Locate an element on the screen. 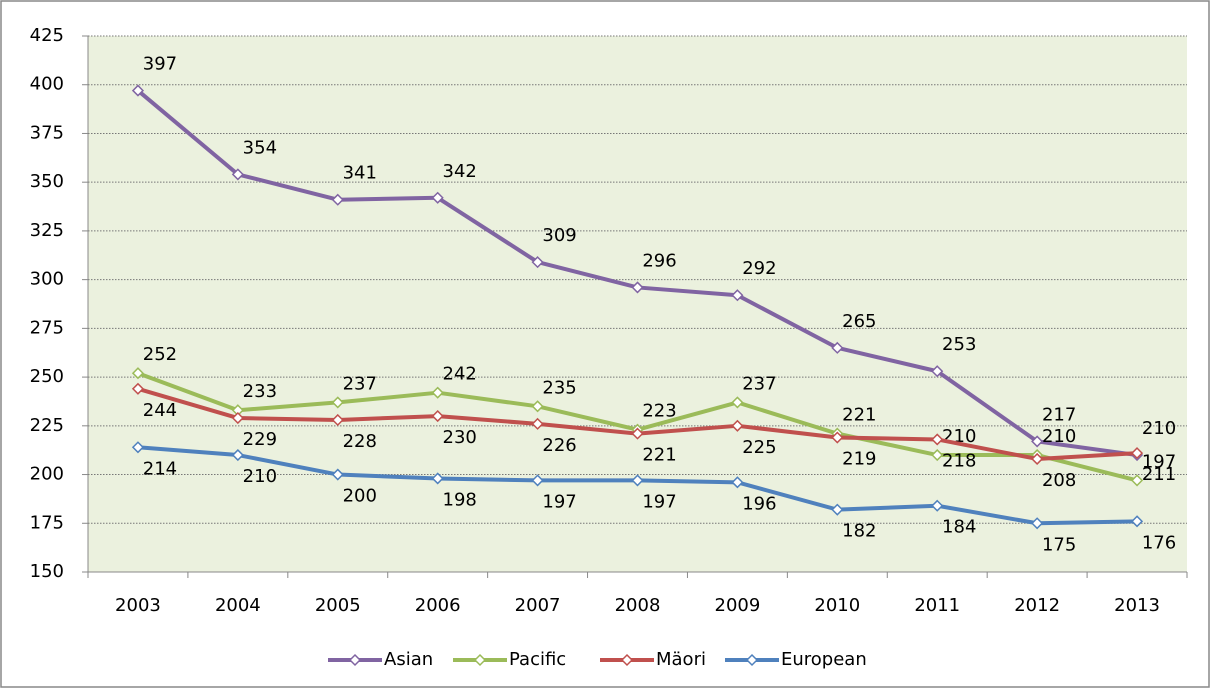 This screenshot has width=1211, height=689. y-tick-label: 200 is located at coordinates (47, 474).